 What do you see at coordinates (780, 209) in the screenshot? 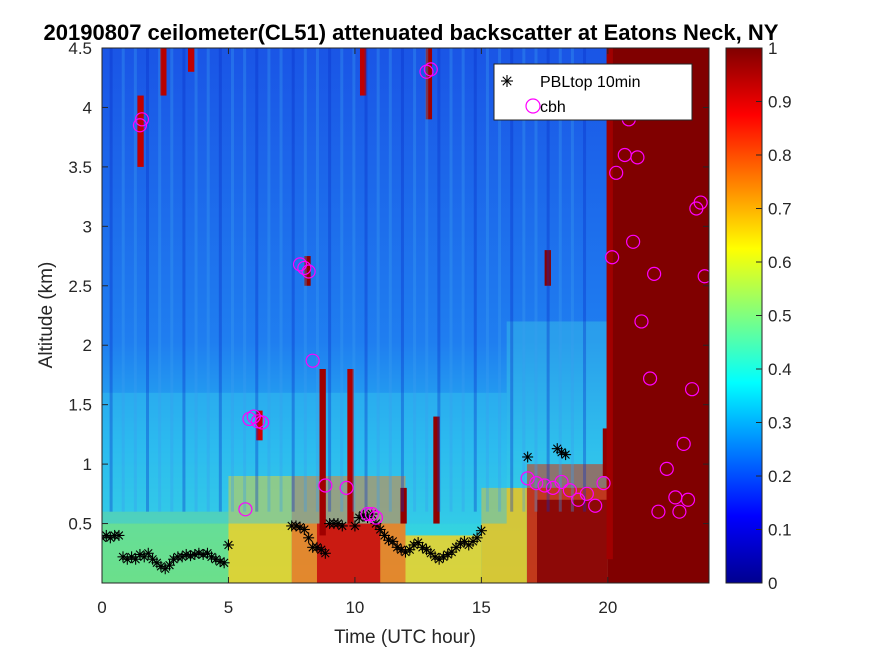
I see `colorbar-tick-label: 0.7` at bounding box center [780, 209].